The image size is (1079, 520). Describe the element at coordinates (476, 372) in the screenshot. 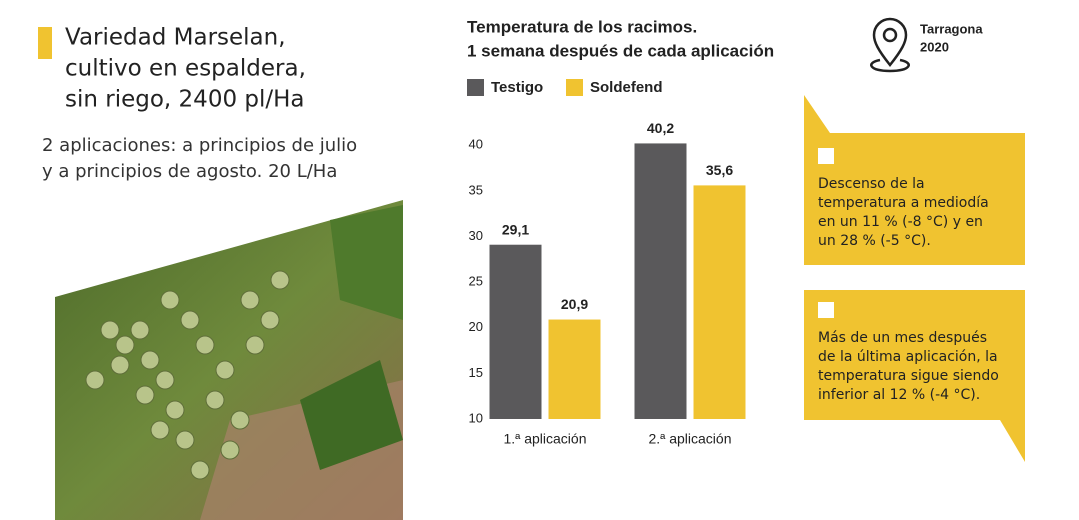

I see `y-tick-label: 15` at that location.